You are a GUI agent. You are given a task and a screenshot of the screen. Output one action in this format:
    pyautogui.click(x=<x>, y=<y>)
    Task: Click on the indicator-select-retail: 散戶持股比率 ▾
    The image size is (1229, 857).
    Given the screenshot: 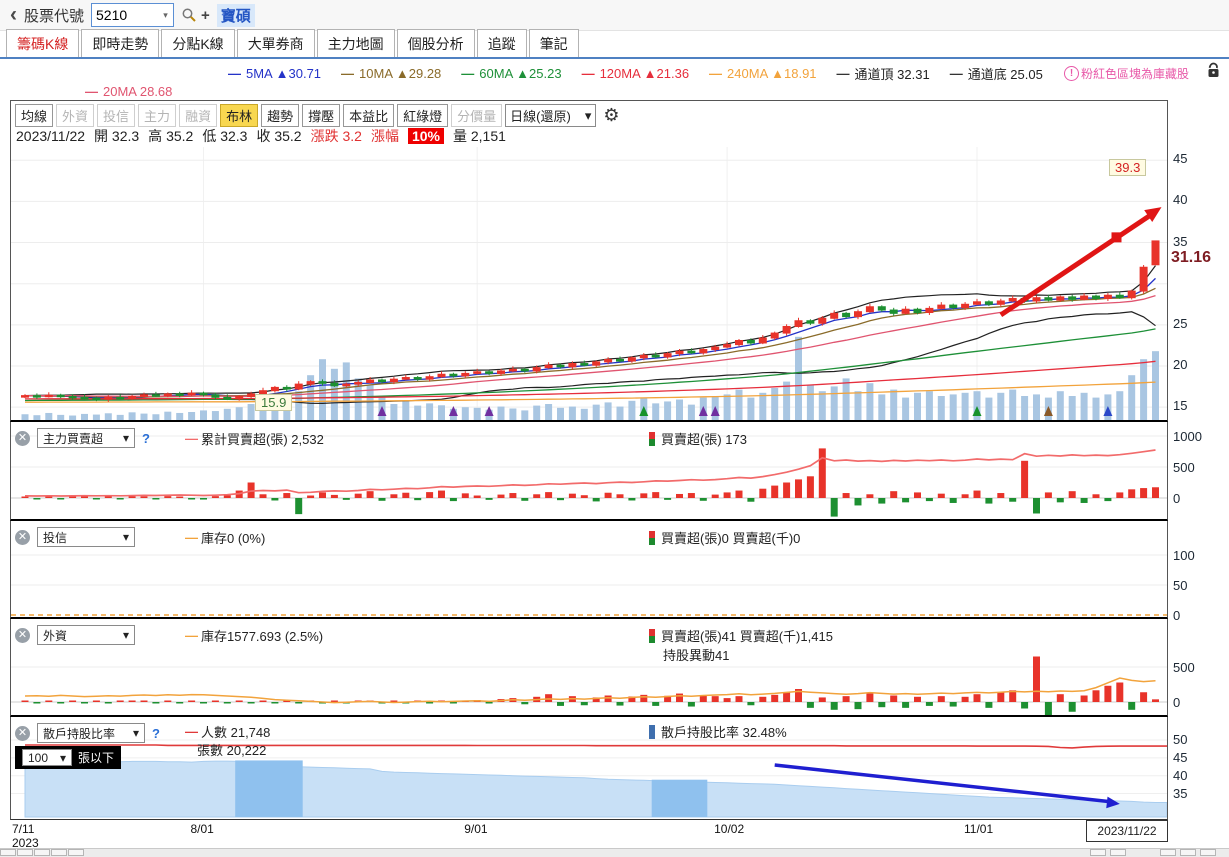 What is the action you would take?
    pyautogui.click(x=91, y=733)
    